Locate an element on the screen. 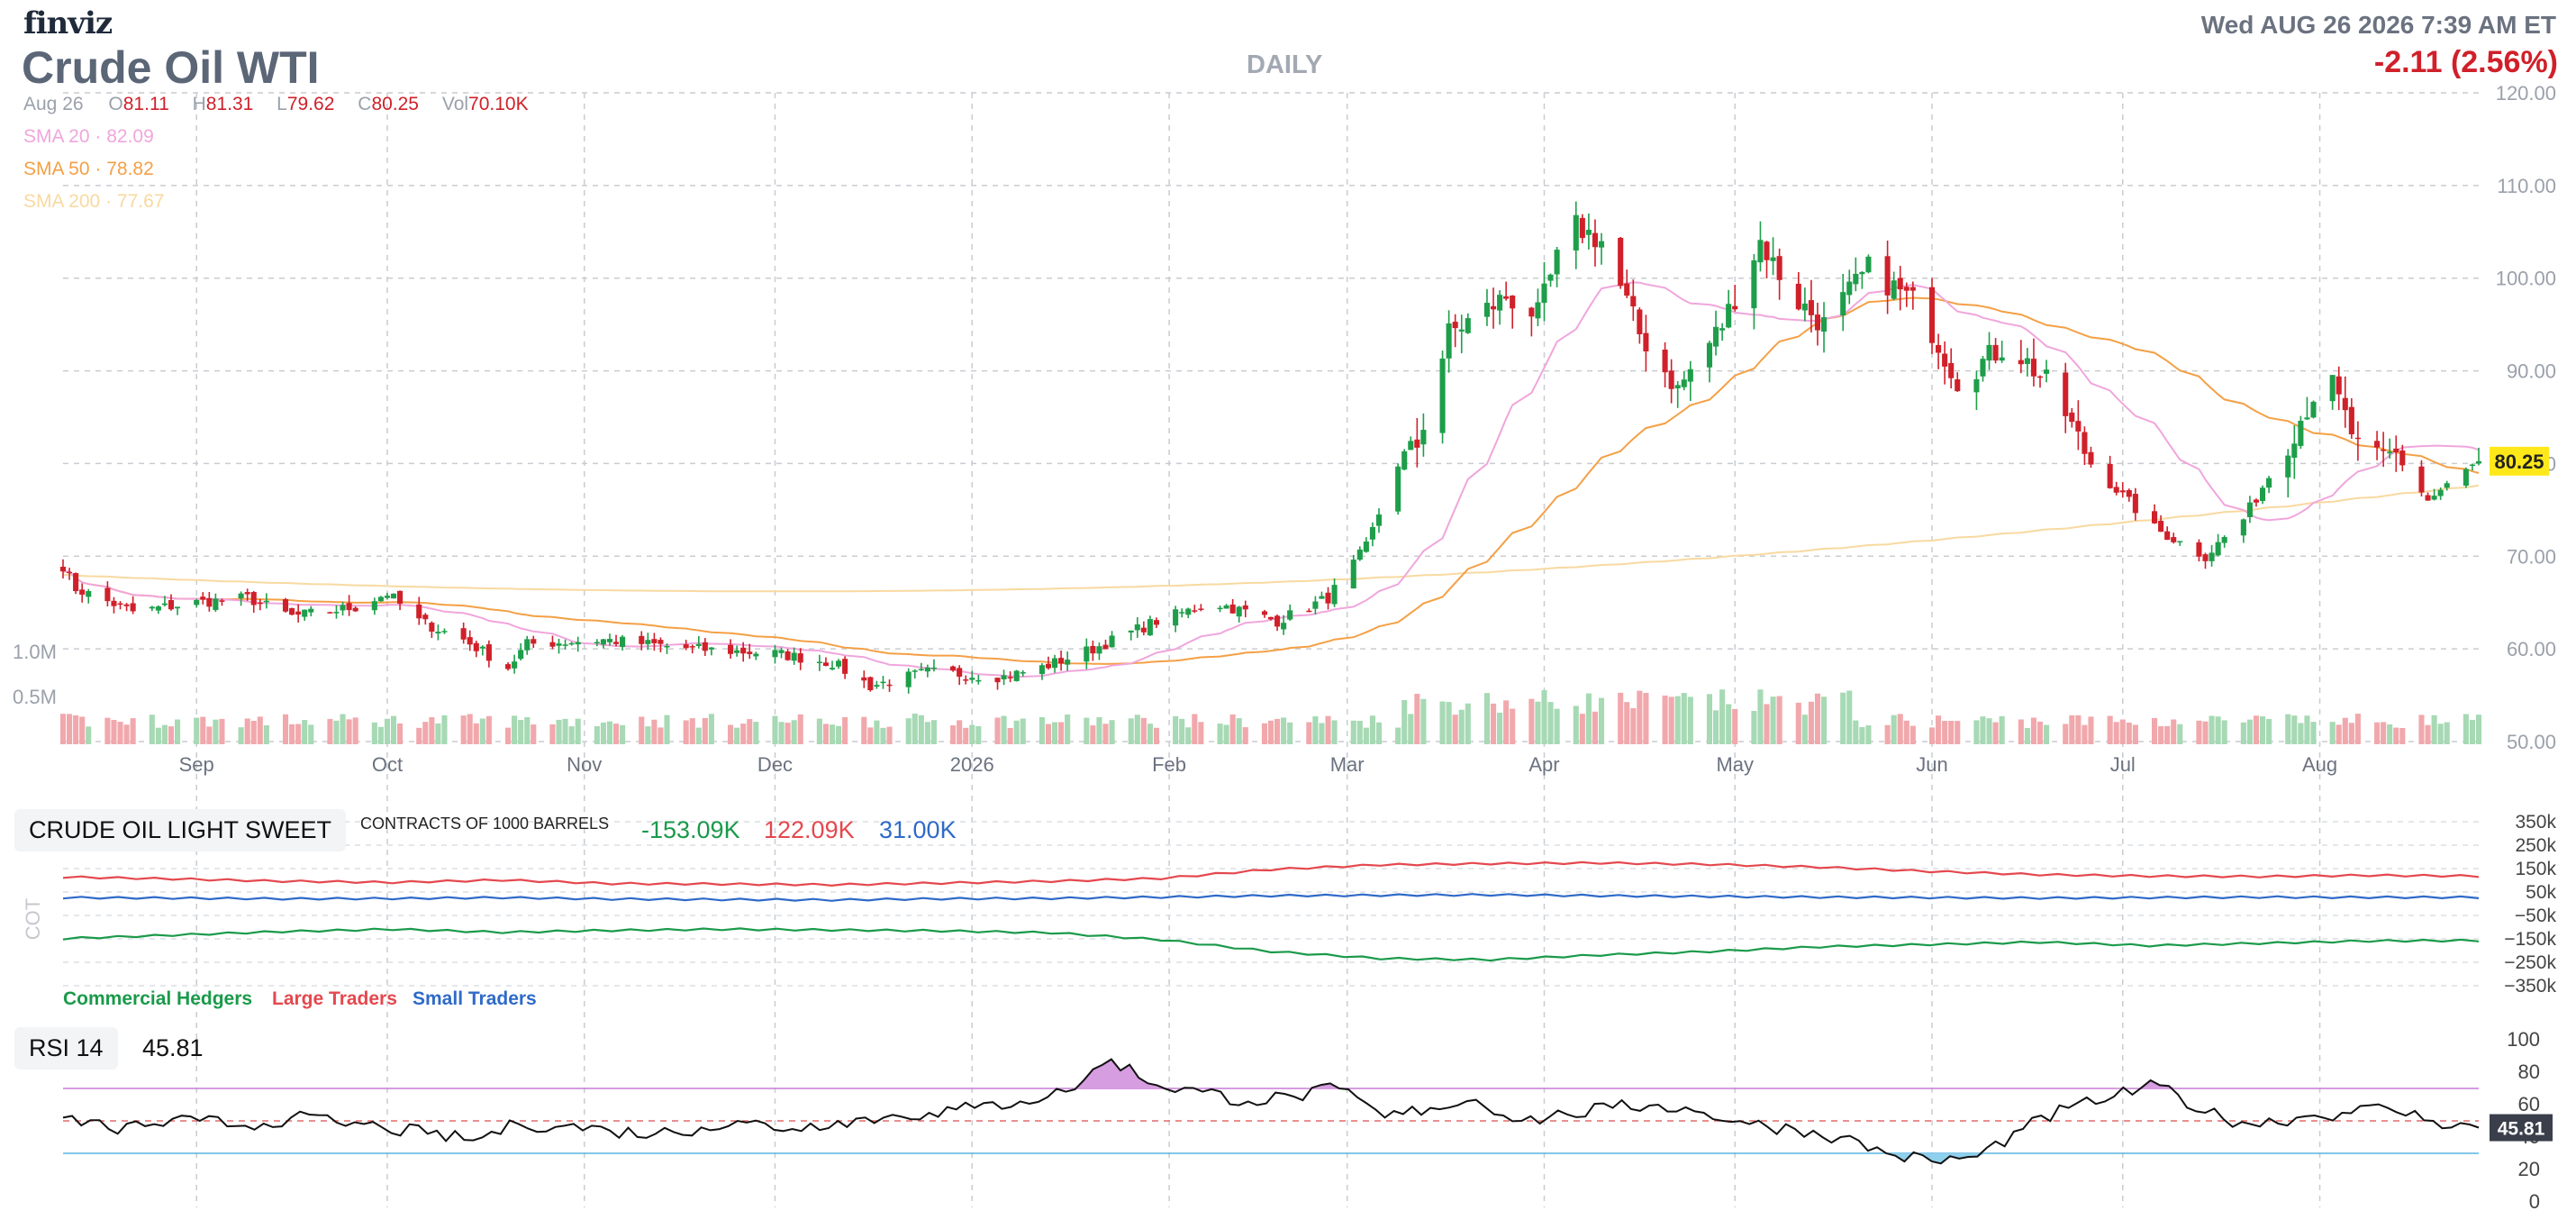 The width and height of the screenshot is (2576, 1229). high-value: 81.31 is located at coordinates (229, 104).